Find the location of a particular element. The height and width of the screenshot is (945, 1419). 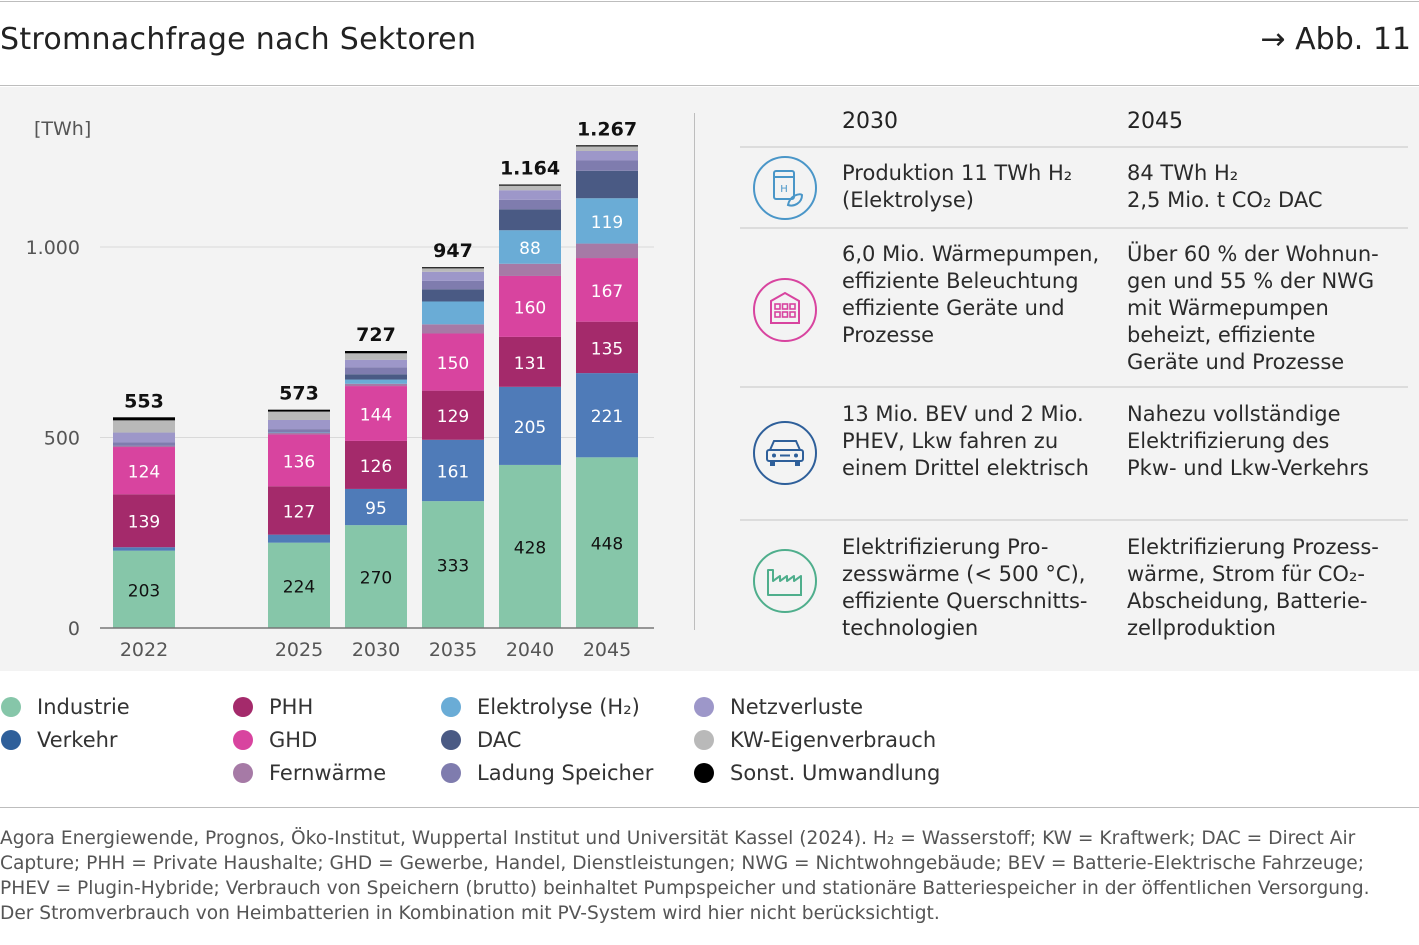

data-label: 119 is located at coordinates (607, 223).